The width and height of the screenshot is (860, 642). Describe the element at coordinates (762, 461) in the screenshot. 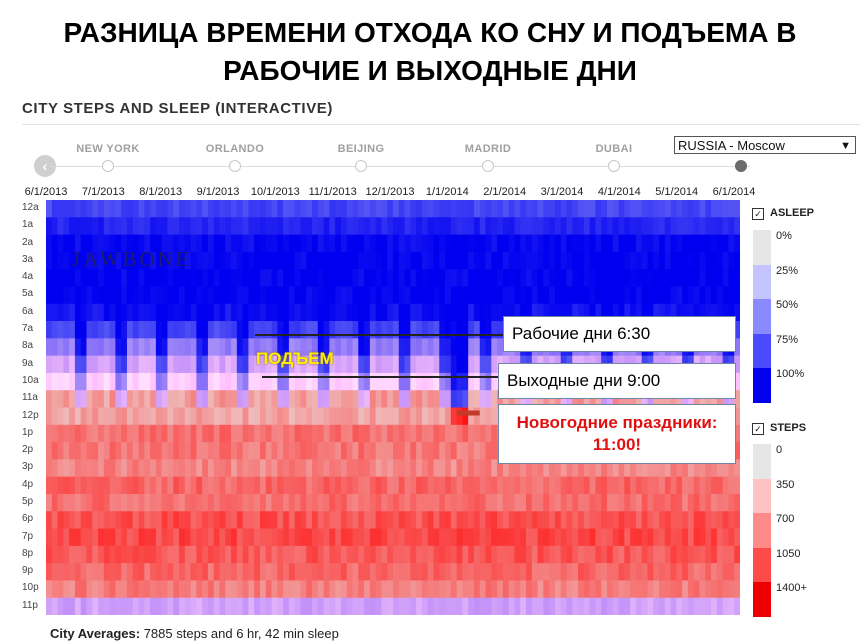

I see `legend-swatch` at that location.